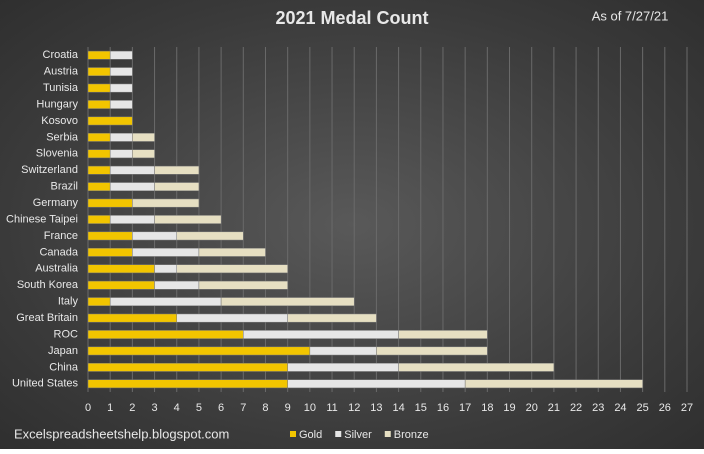 The image size is (704, 454). I want to click on x-tick-label: 16, so click(443, 408).